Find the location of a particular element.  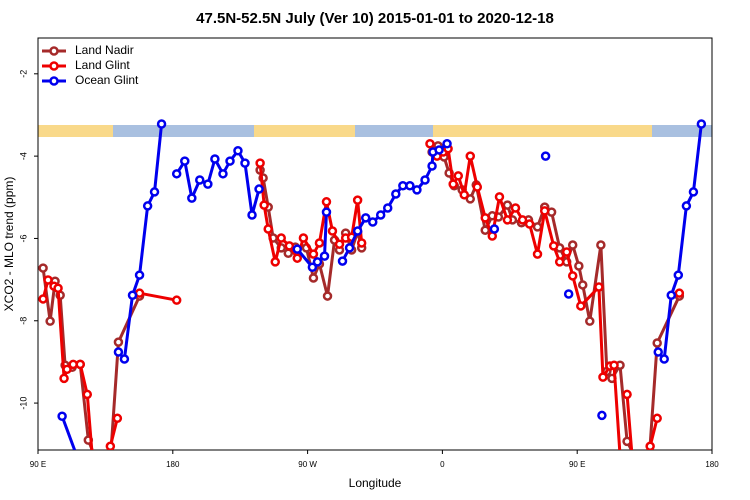

legend-label: Ocean Glint is located at coordinates (107, 80).